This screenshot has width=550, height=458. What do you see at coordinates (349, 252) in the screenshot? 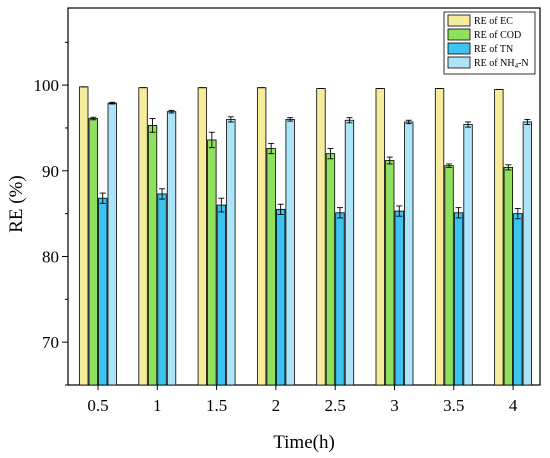
I see `bar-s3-c4` at bounding box center [349, 252].